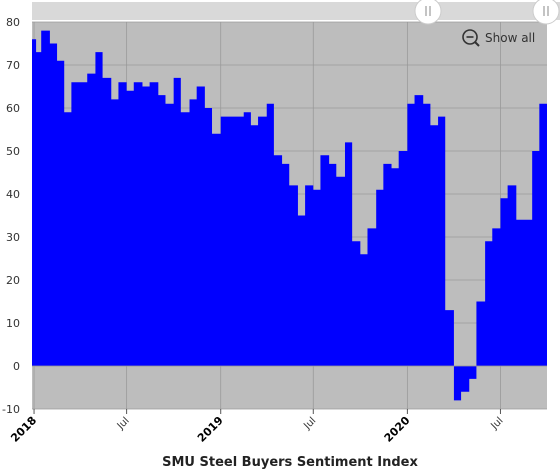 Image resolution: width=560 pixels, height=473 pixels. I want to click on y-tick-label: 10, so click(13, 323).